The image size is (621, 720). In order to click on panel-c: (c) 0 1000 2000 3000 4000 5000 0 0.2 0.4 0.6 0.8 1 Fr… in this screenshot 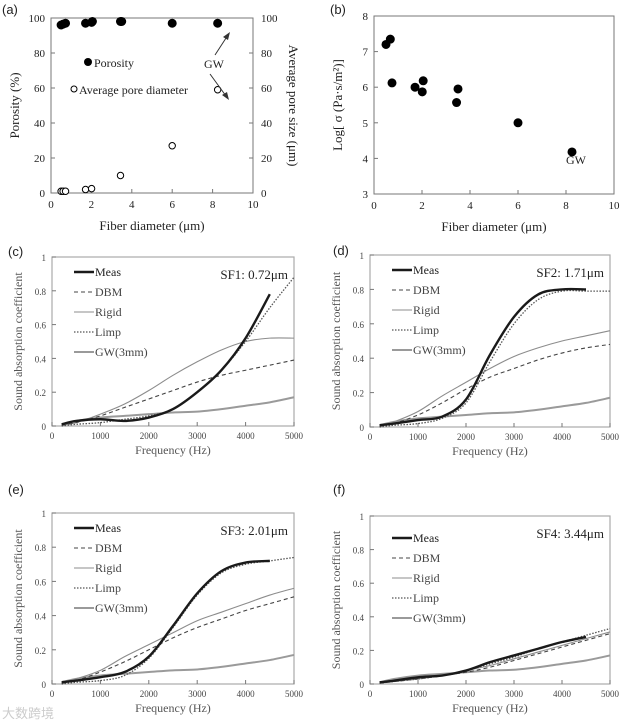, I will do `click(156, 350)`.